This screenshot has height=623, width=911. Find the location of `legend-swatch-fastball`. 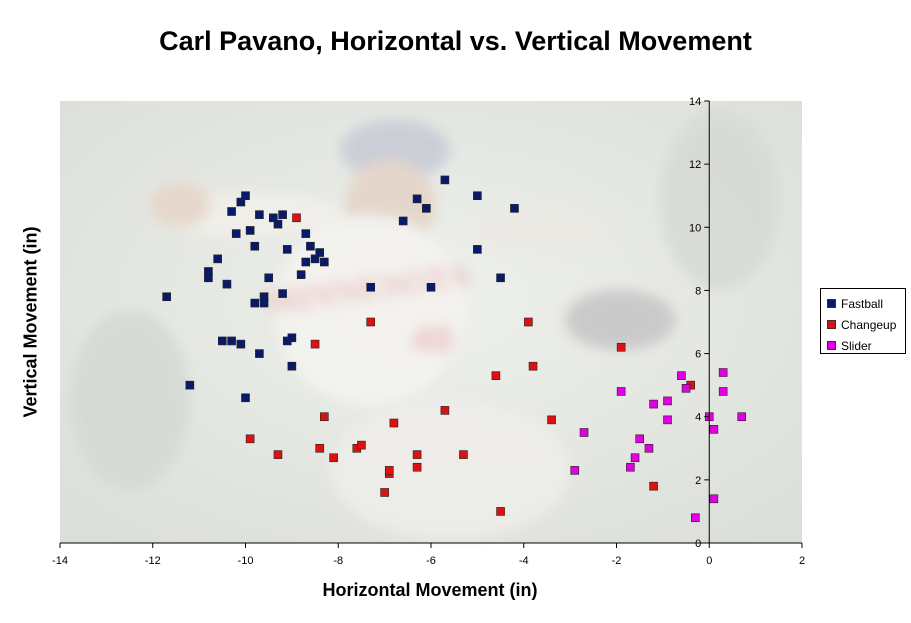

legend-swatch-fastball is located at coordinates (831, 303).